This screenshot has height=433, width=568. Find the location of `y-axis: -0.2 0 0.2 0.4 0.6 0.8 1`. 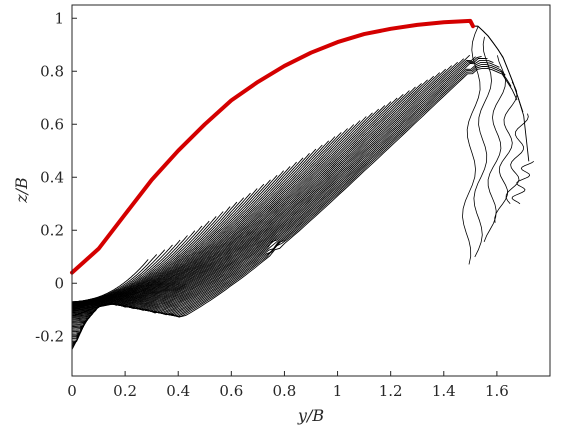

y-axis: -0.2 0 0.2 0.4 0.6 0.8 1 is located at coordinates (56, 177).